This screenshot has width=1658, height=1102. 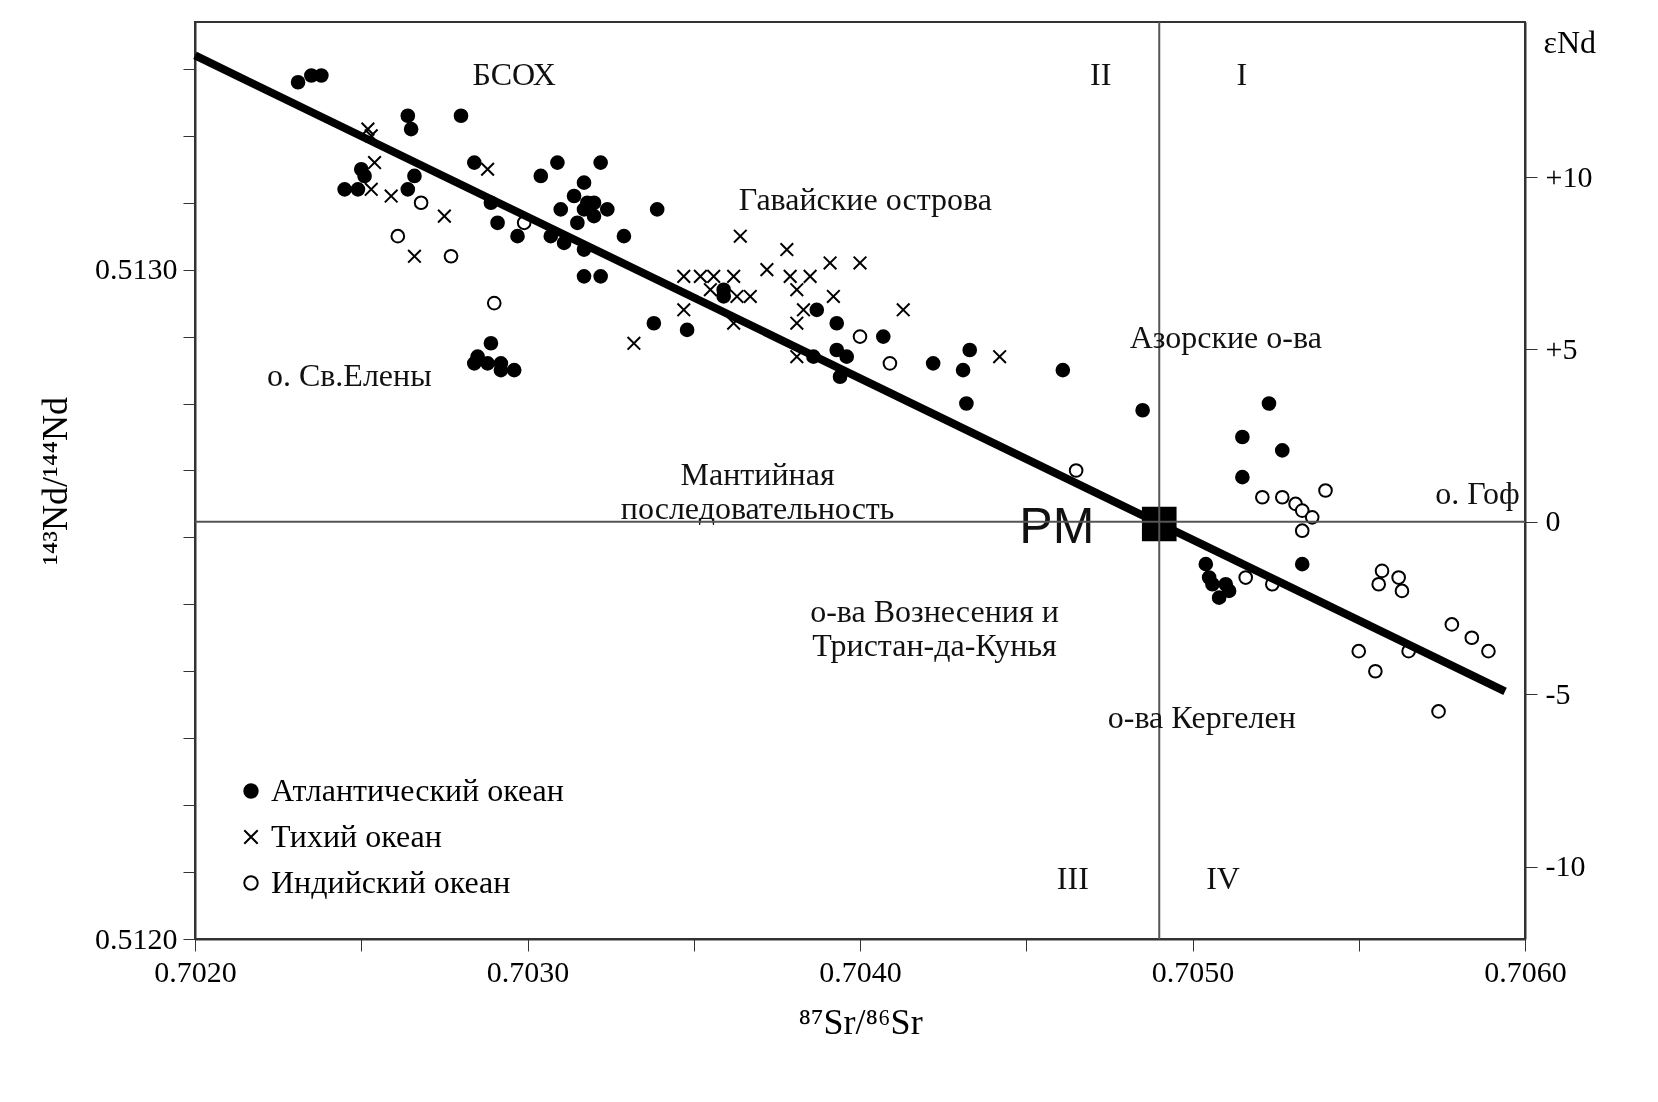 What do you see at coordinates (757, 491) in the screenshot?
I see `annotation: Мантийная последовательность` at bounding box center [757, 491].